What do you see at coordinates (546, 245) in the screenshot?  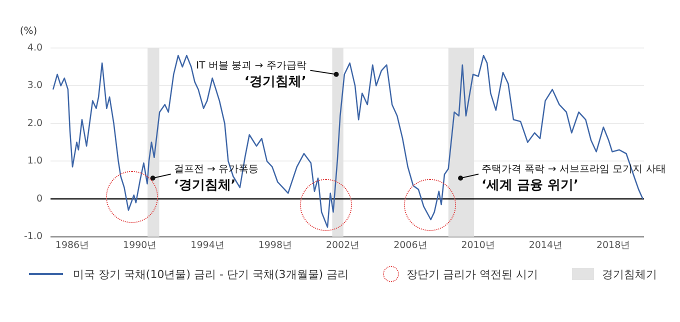 I see `x-tick-label: 2014년` at bounding box center [546, 245].